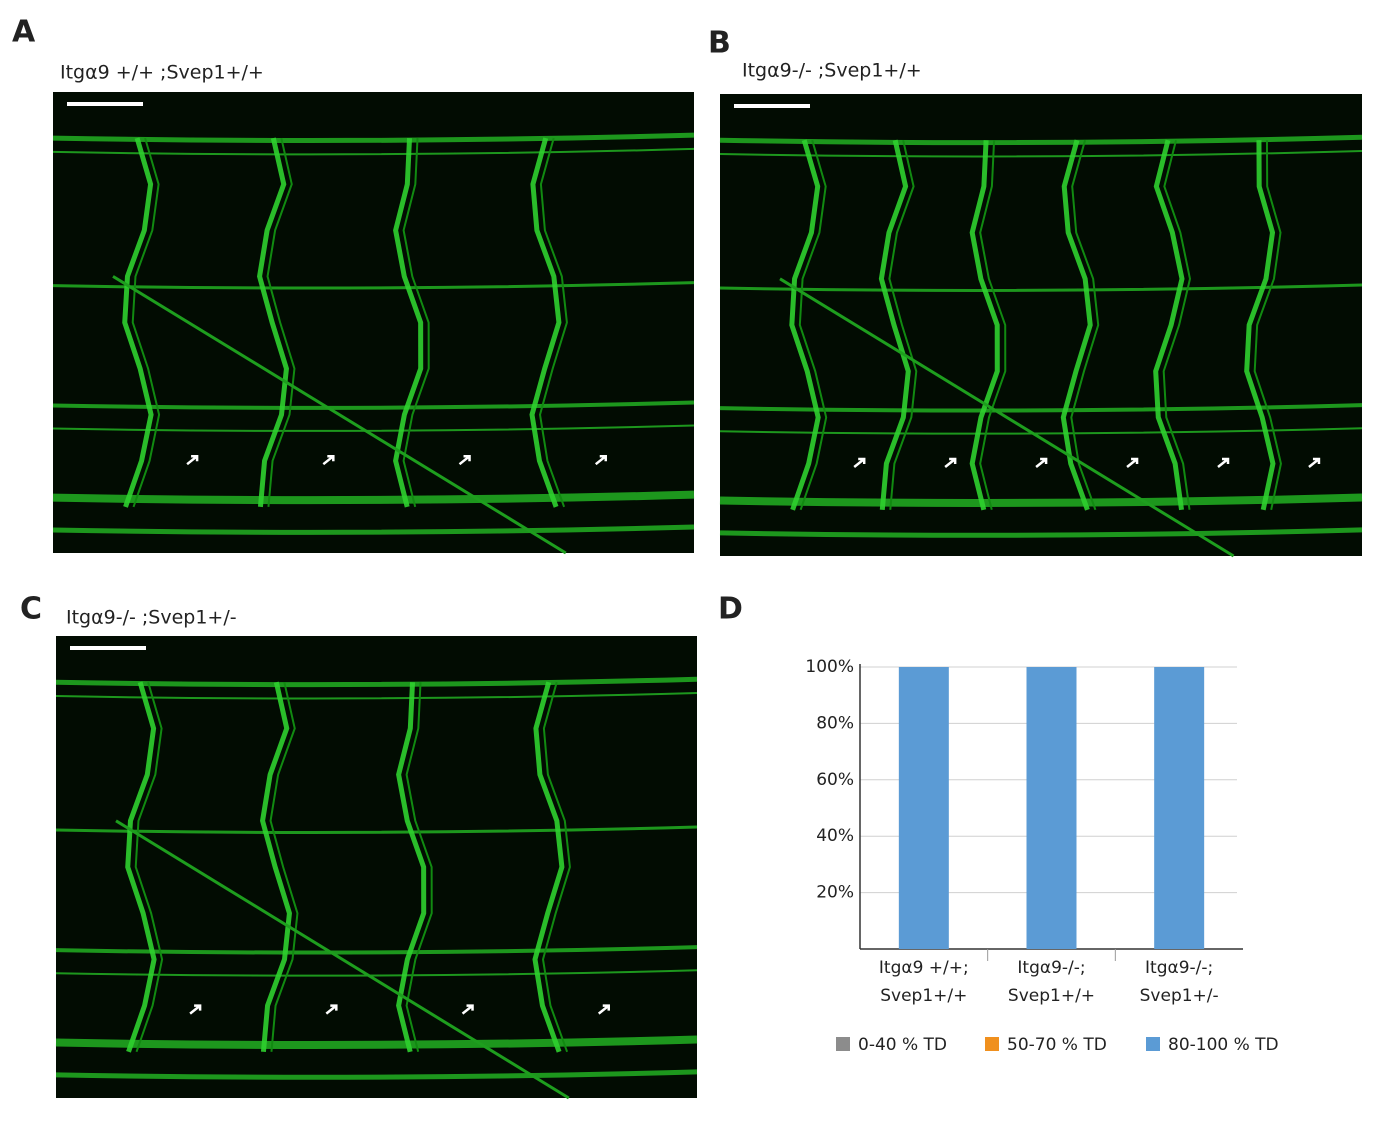 This screenshot has height=1121, width=1386. What do you see at coordinates (31, 609) in the screenshot?
I see `panel-letter: C` at bounding box center [31, 609].